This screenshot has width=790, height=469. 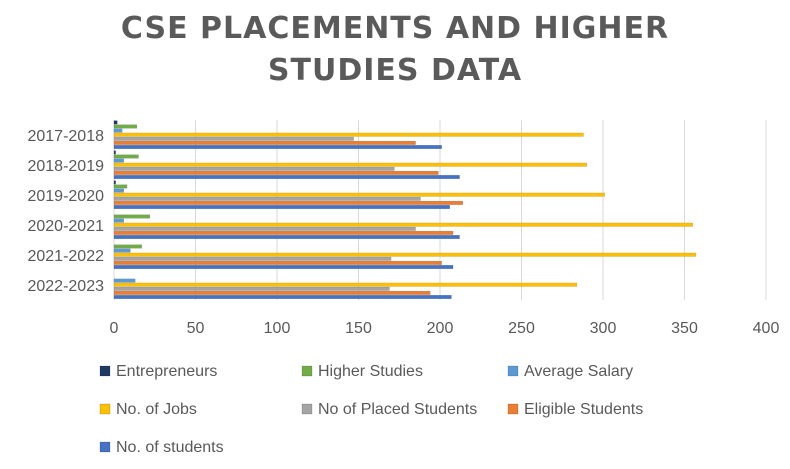 What do you see at coordinates (395, 49) in the screenshot?
I see `chart-title: CSE PLACEMENTS AND HIGHER STUDIES DATA` at bounding box center [395, 49].